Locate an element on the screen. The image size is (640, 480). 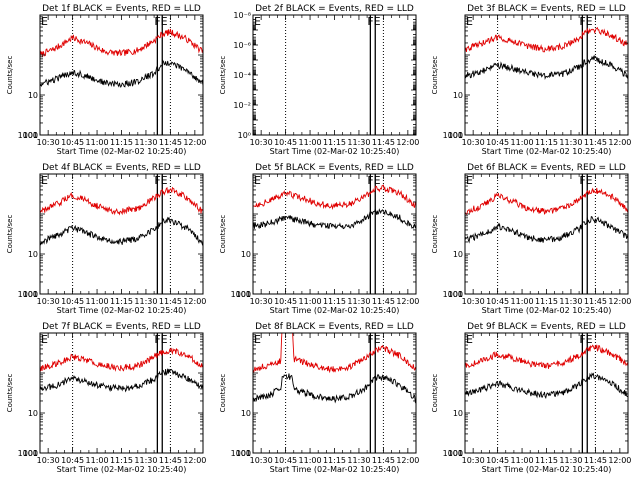
panel-title: Det 2f BLACK = Events, RED = LLD is located at coordinates (334, 9).